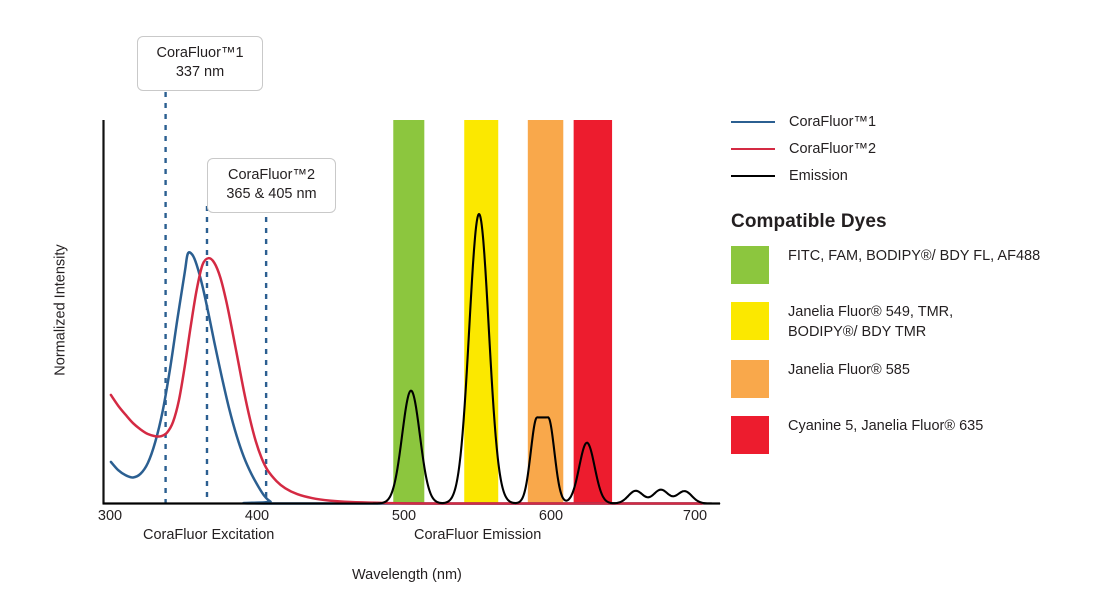 The image size is (1110, 612). I want to click on dye-row-2: Janelia Fluor® 585, so click(911, 379).